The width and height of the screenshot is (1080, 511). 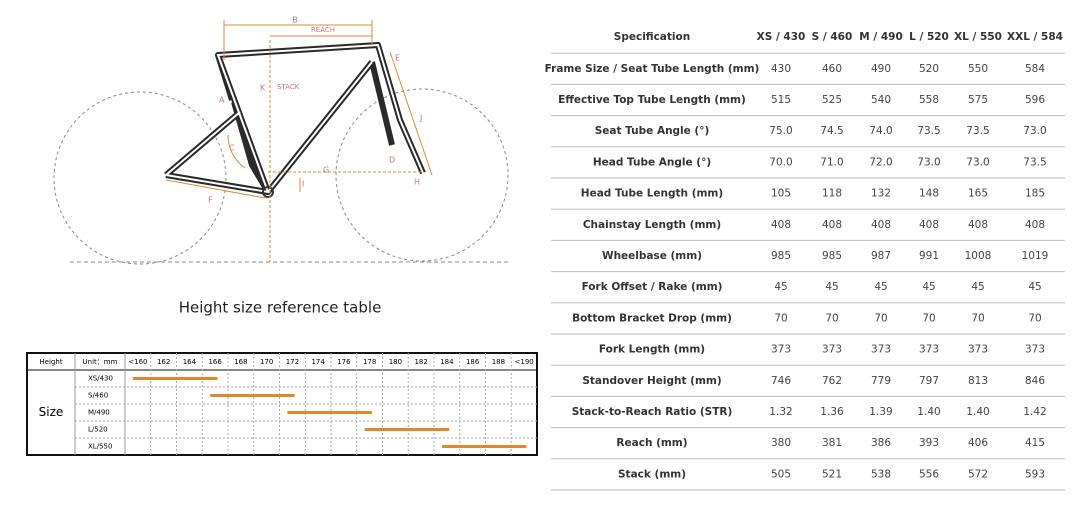 I want to click on value-cell: 846, so click(x=1035, y=381).